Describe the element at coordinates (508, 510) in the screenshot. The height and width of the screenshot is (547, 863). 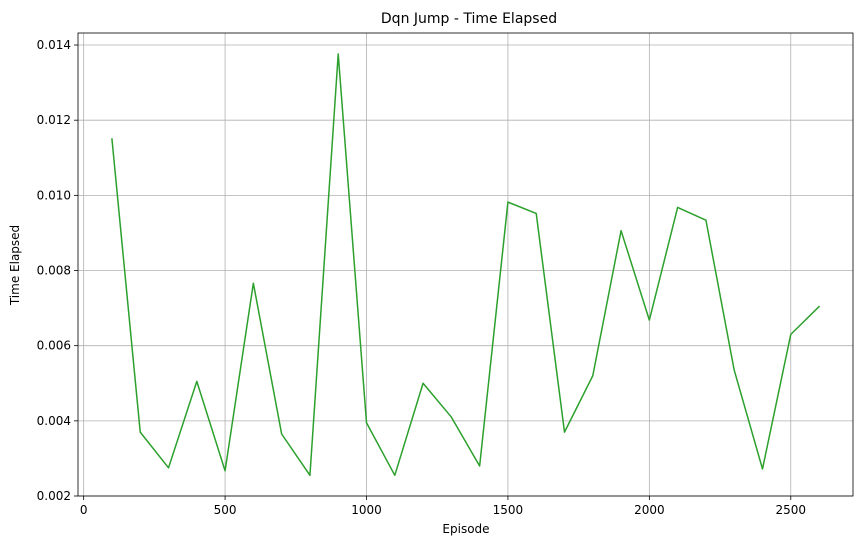
I see `x-tick-label: 1500` at that location.